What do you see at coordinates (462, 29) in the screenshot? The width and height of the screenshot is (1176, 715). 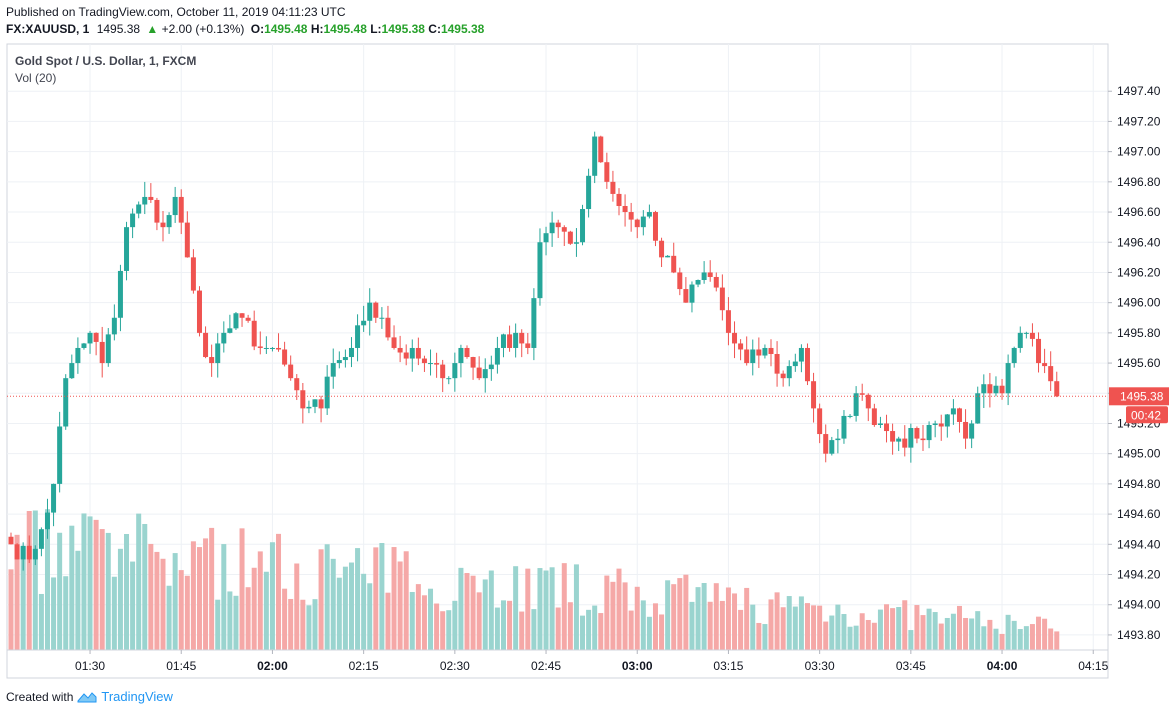 I see `close-value: 1495.38` at bounding box center [462, 29].